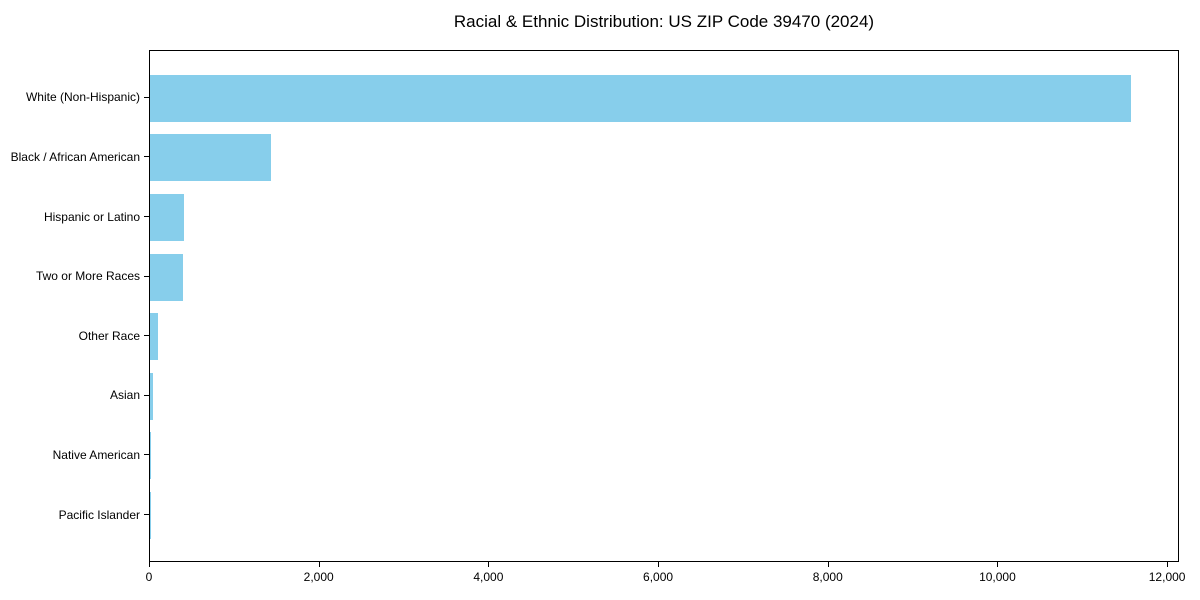  What do you see at coordinates (124, 395) in the screenshot?
I see `y-axis-label: Asian` at bounding box center [124, 395].